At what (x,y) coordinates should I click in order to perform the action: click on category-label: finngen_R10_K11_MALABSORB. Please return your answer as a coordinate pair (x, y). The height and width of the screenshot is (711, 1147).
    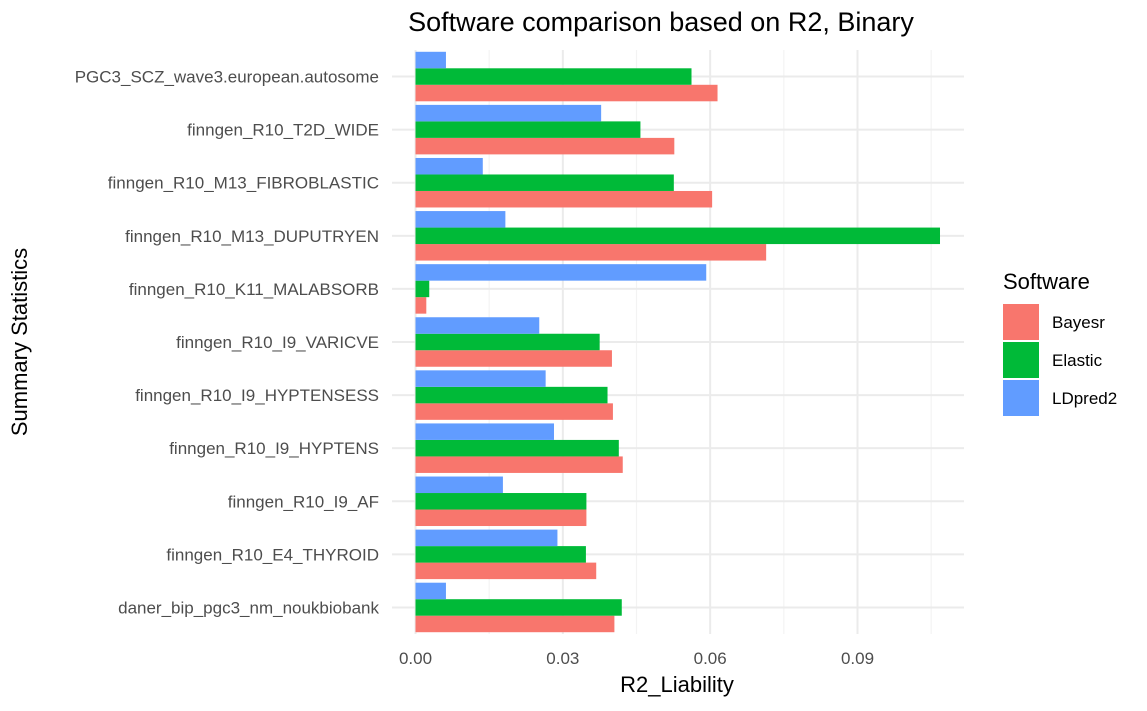
    Looking at the image, I should click on (254, 289).